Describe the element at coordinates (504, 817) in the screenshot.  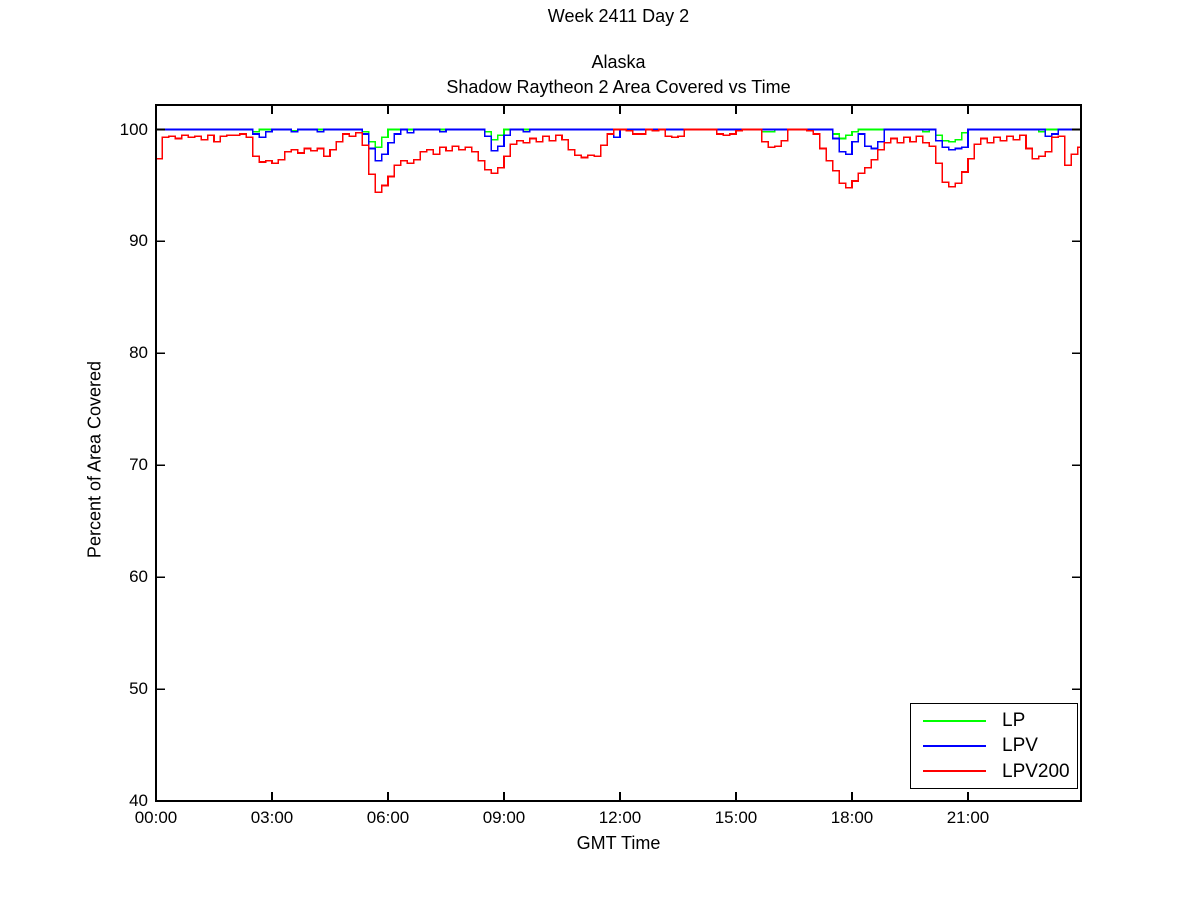
I see `x-tick-label: 09:00` at that location.